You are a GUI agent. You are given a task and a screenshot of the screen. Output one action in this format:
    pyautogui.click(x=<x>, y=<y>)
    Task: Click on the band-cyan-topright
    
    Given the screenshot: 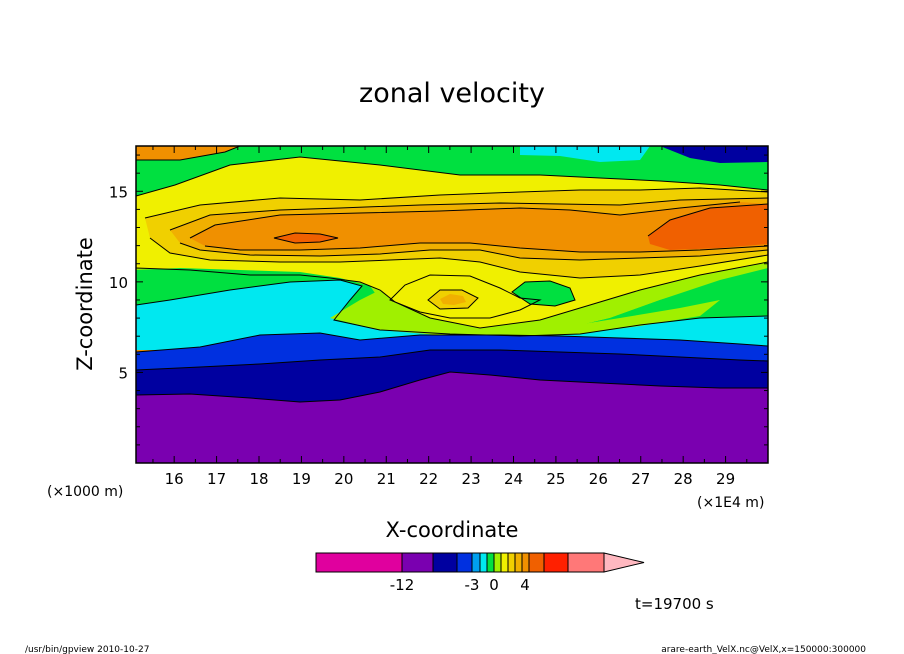 What is the action you would take?
    pyautogui.click(x=585, y=154)
    